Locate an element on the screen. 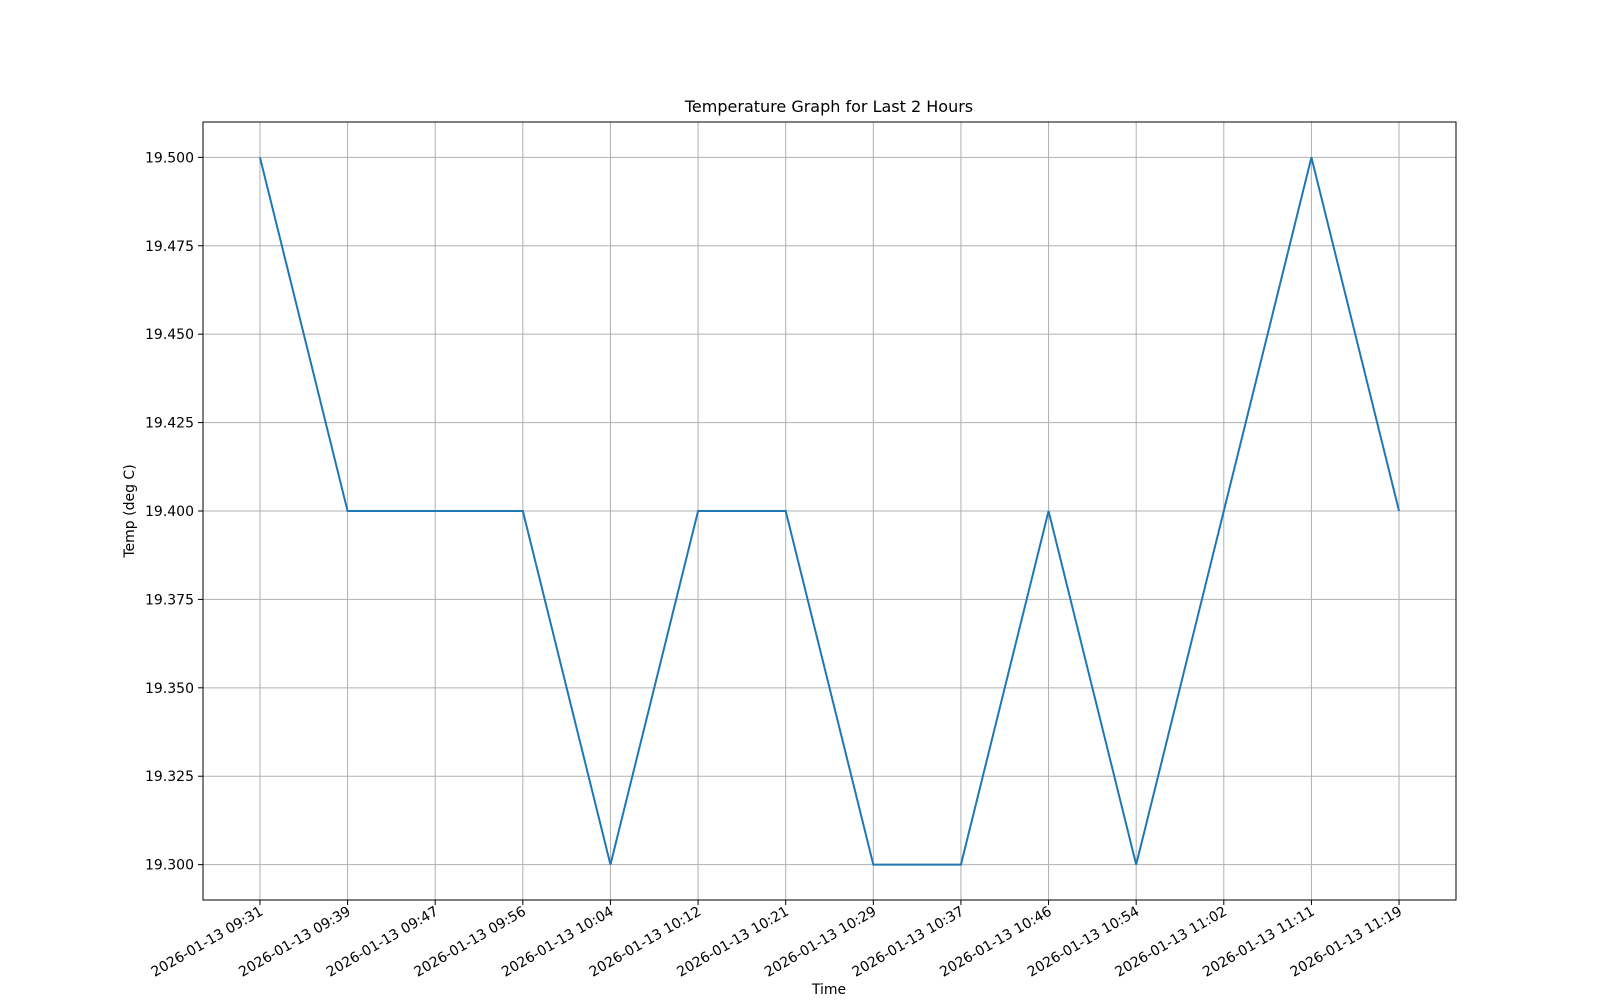  y-tick-label: 19.450 is located at coordinates (169, 335).